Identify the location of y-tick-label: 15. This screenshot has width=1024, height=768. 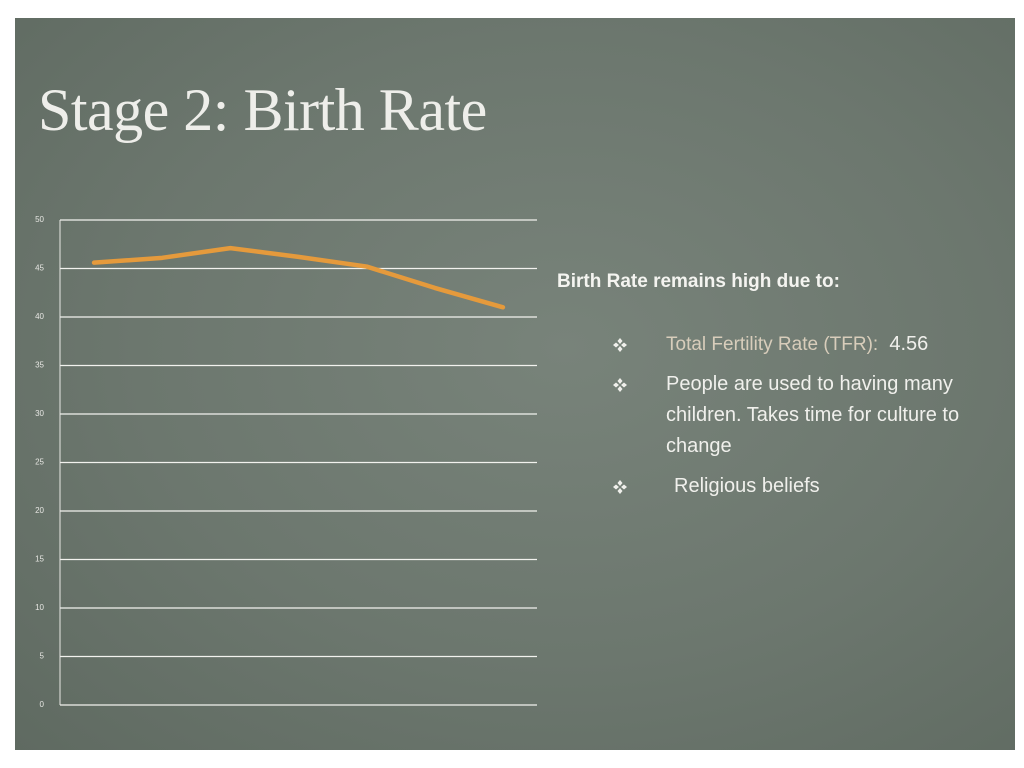
(39, 559).